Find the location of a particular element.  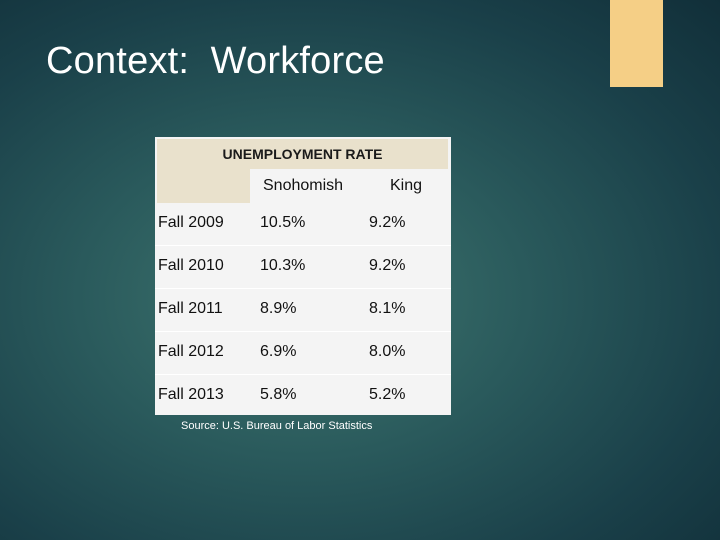

table-row: Fall 2012 6.9% 8.0% is located at coordinates (303, 353).